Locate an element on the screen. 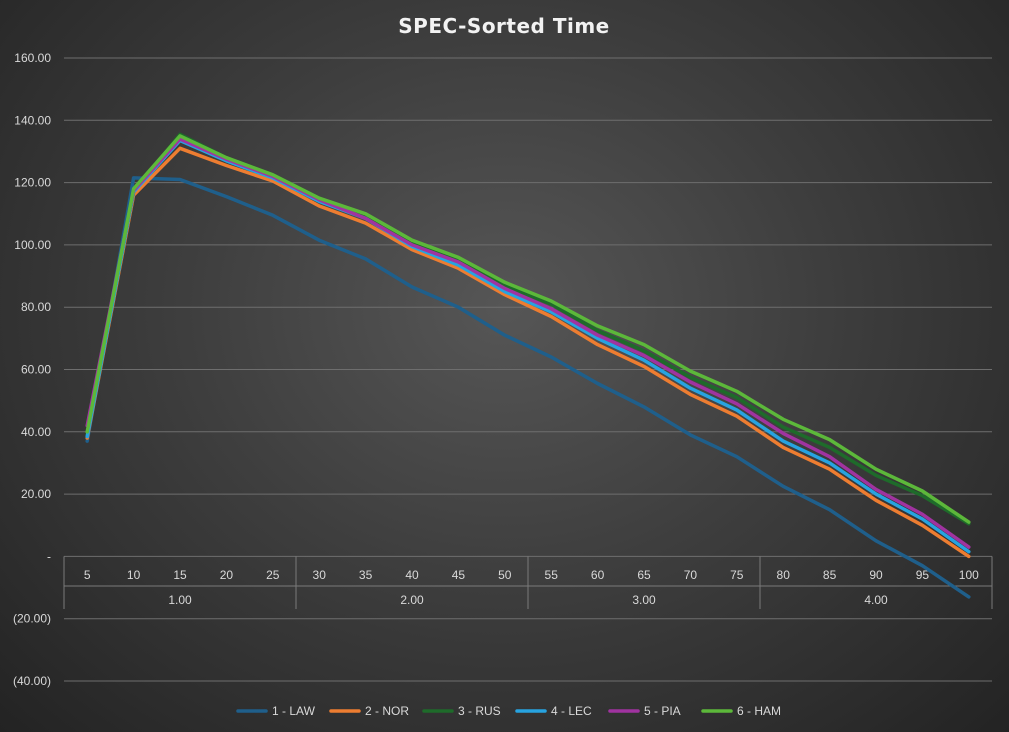 This screenshot has height=732, width=1009. x-tick-label: 80 is located at coordinates (784, 575).